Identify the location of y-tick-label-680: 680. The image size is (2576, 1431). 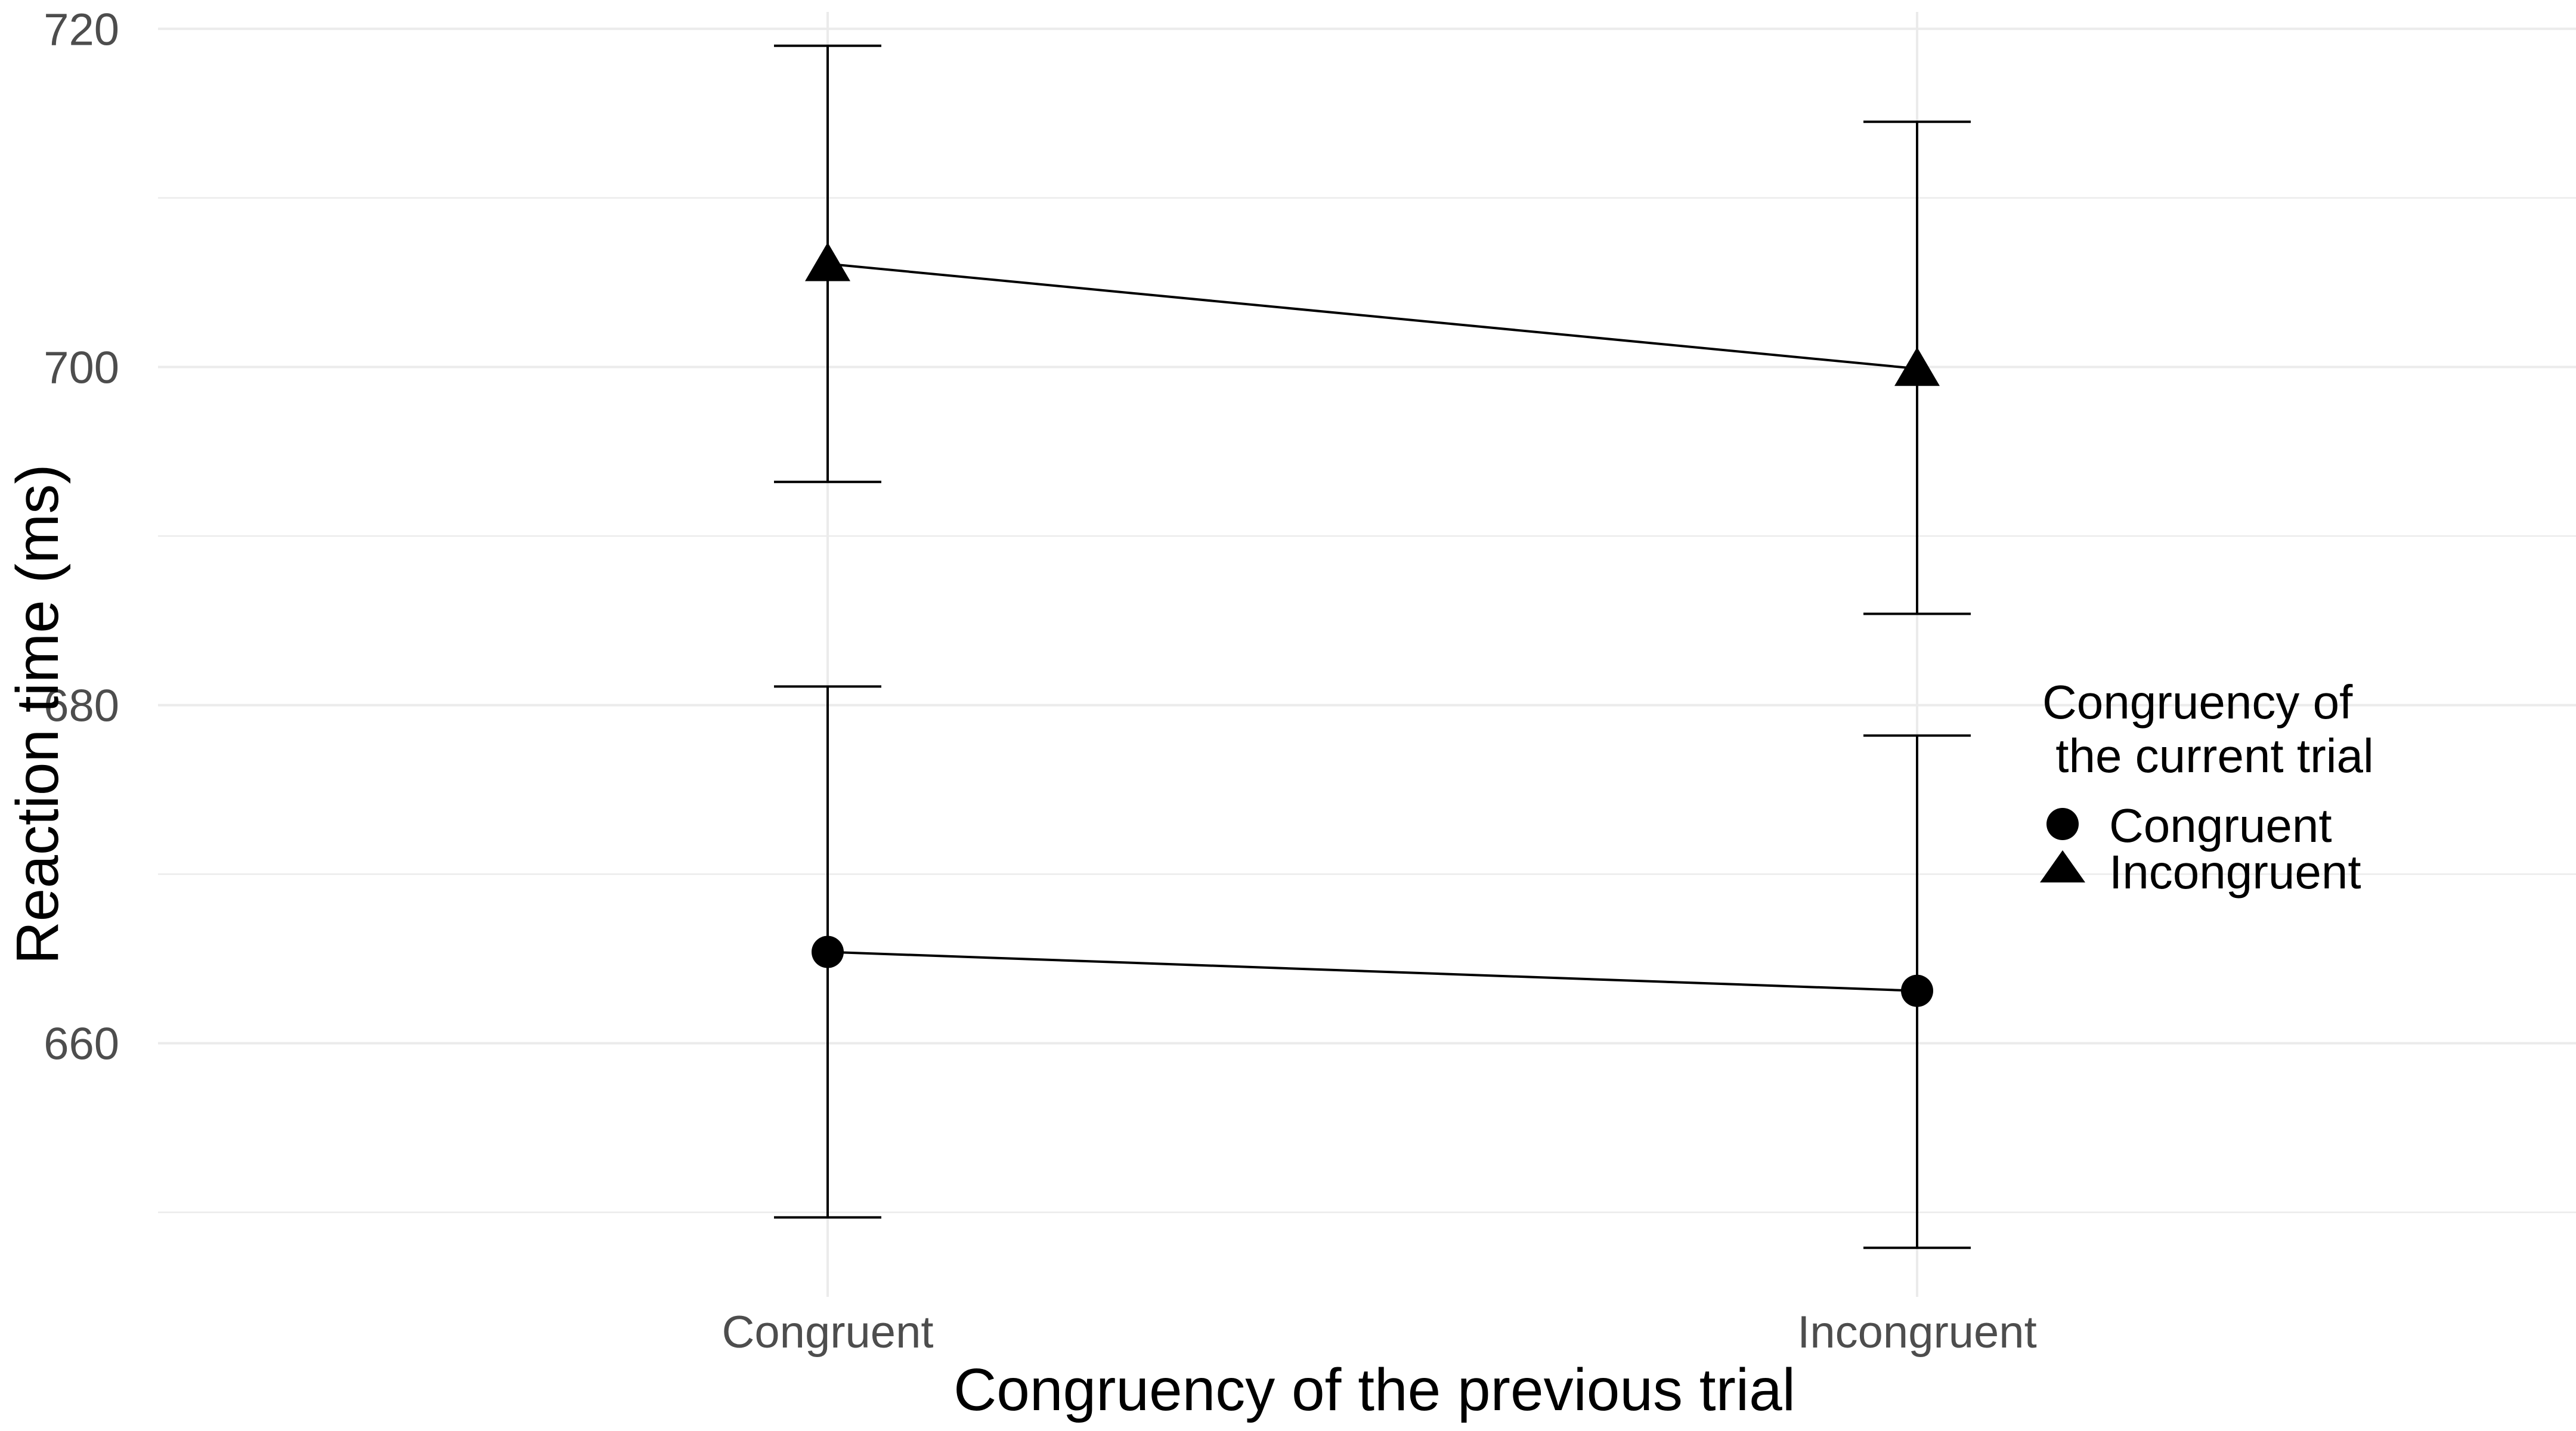
(81, 706).